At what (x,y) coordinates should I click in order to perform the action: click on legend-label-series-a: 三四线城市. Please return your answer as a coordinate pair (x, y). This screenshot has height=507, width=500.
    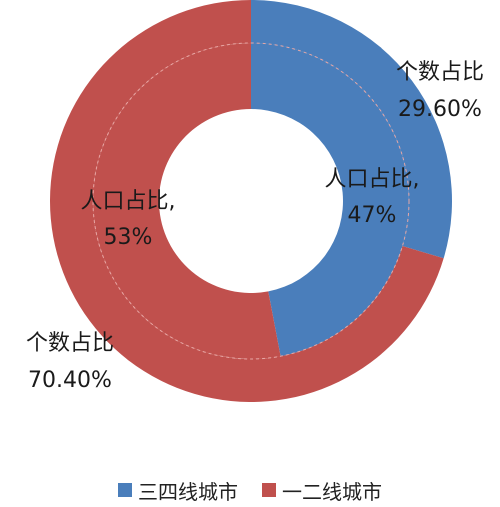
    Looking at the image, I should click on (188, 491).